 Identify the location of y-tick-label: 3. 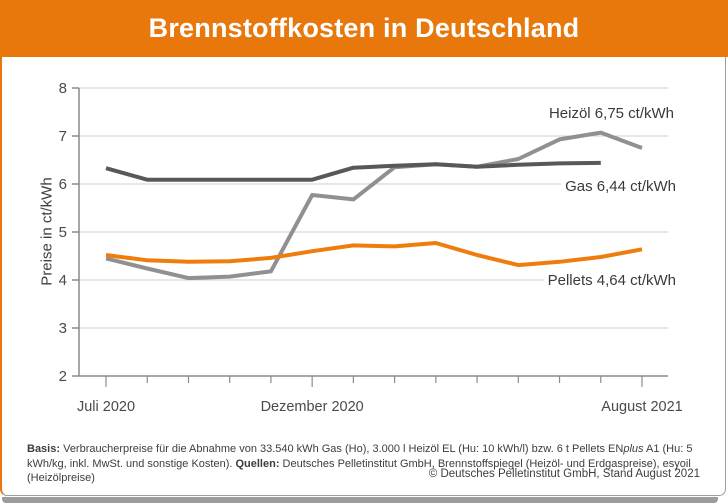
(63, 328).